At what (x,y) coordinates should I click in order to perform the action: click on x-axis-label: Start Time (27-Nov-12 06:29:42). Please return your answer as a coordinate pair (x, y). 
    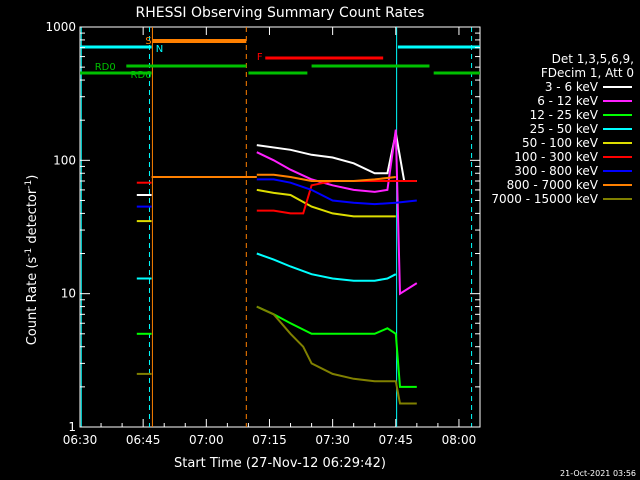
    Looking at the image, I should click on (280, 463).